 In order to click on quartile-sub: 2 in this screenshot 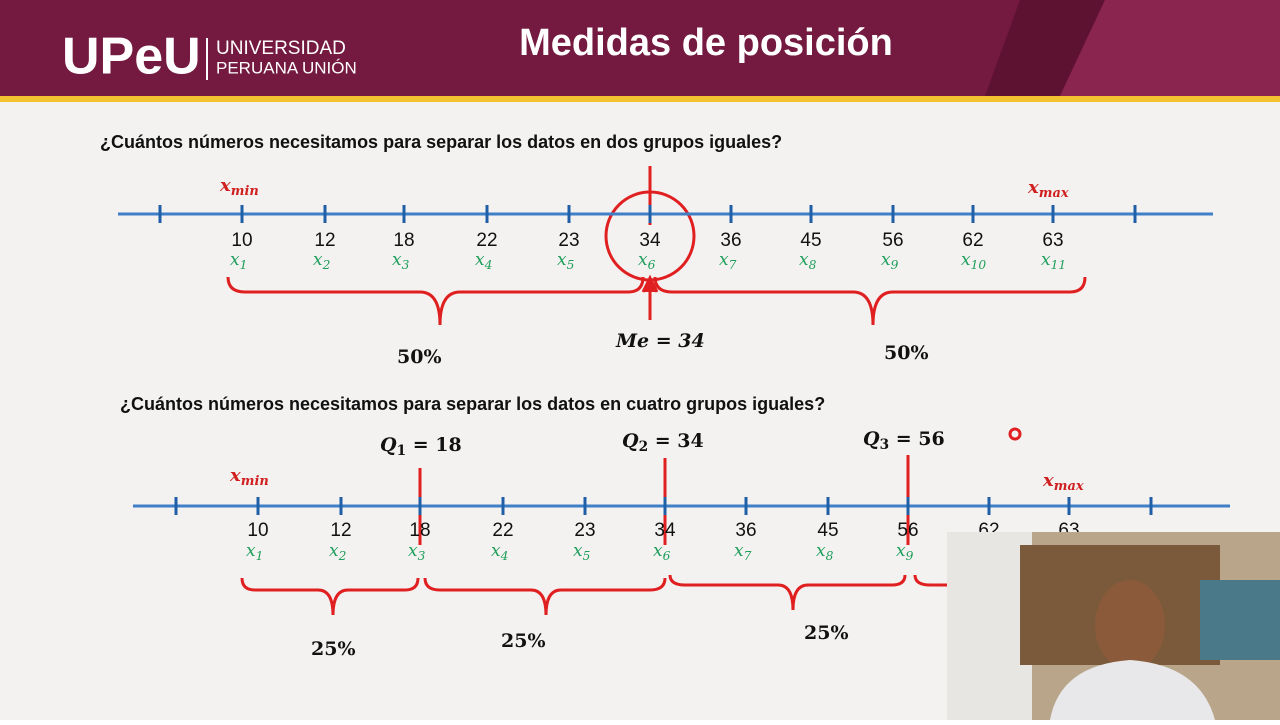, I will do `click(644, 447)`.